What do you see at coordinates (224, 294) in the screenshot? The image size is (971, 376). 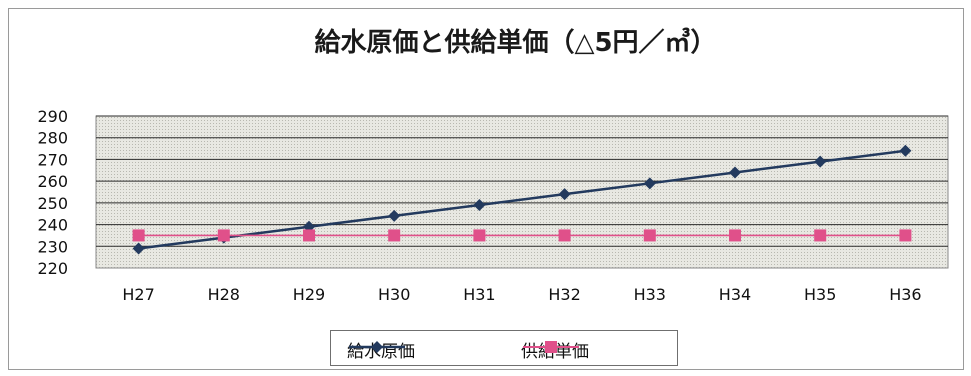 I see `x-tick-label: H28` at bounding box center [224, 294].